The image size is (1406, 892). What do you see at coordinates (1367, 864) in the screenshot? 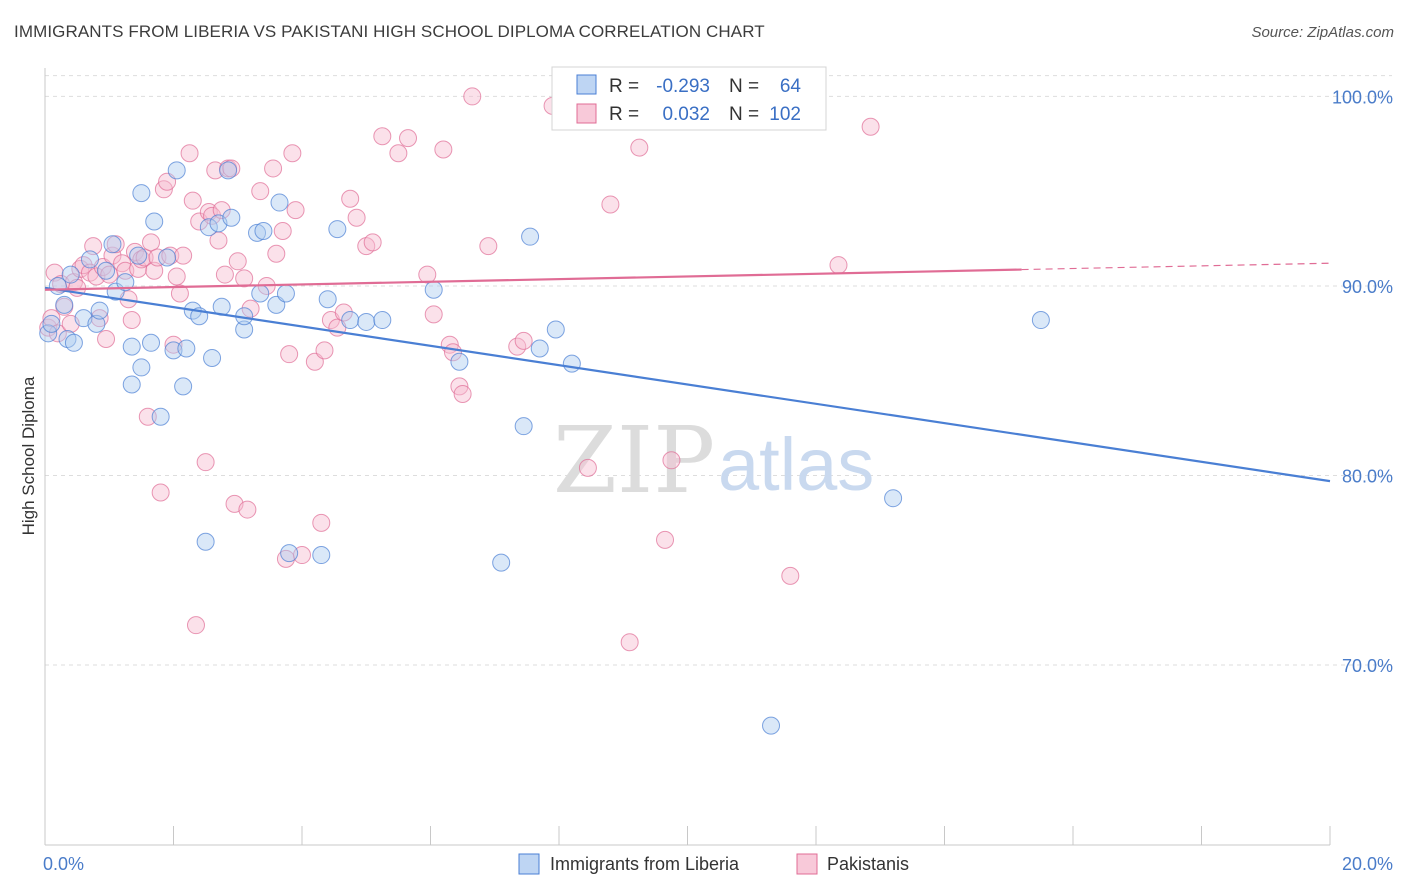
I see `x-tick-label-max: 20.0%` at bounding box center [1367, 864].